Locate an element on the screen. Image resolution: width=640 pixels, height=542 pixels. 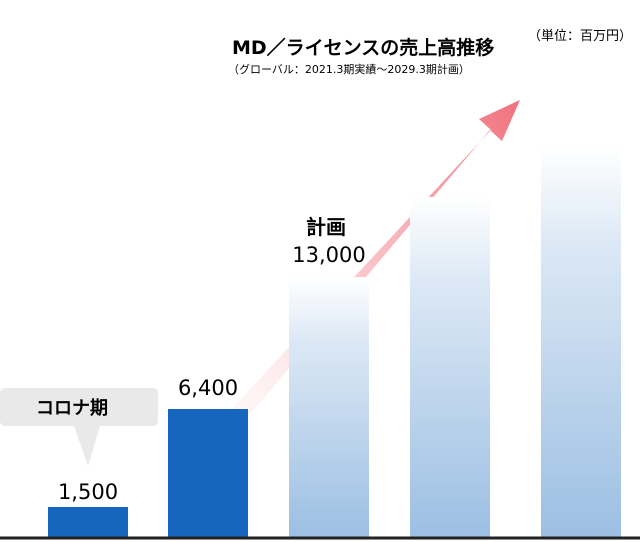
callout-box is located at coordinates (79, 407).